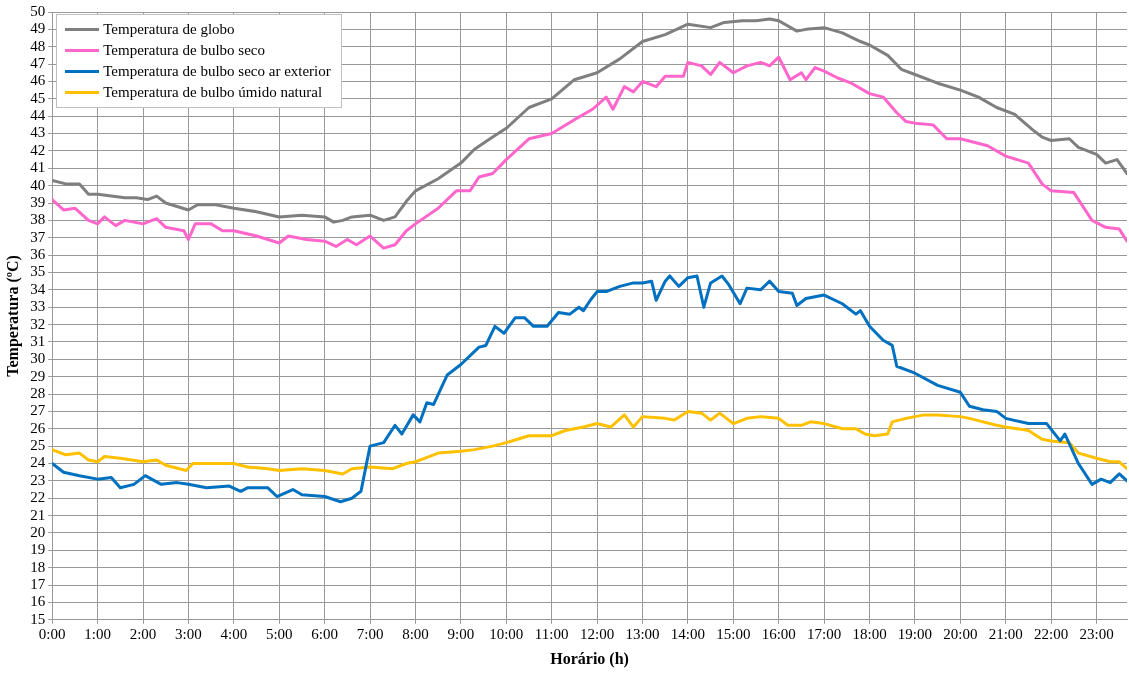  What do you see at coordinates (38, 80) in the screenshot?
I see `y-tick-label: 46` at bounding box center [38, 80].